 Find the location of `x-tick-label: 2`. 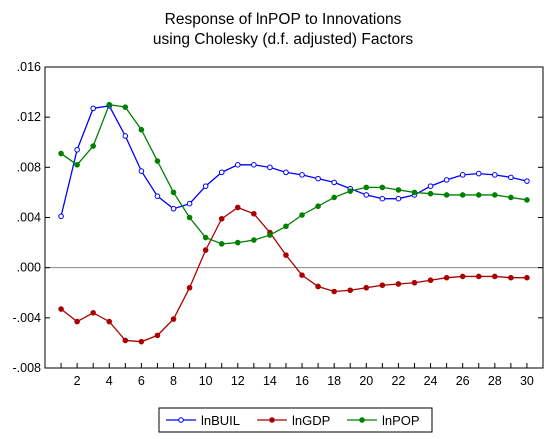

x-tick-label: 2 is located at coordinates (77, 381).